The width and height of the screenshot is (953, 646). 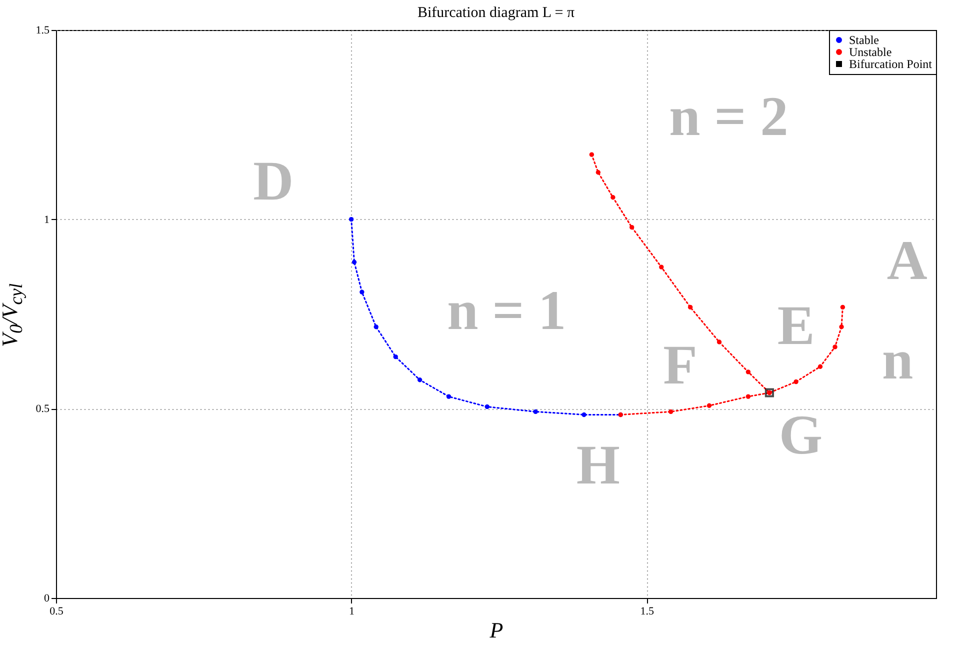 What do you see at coordinates (870, 52) in the screenshot?
I see `legend-label: Unstable` at bounding box center [870, 52].